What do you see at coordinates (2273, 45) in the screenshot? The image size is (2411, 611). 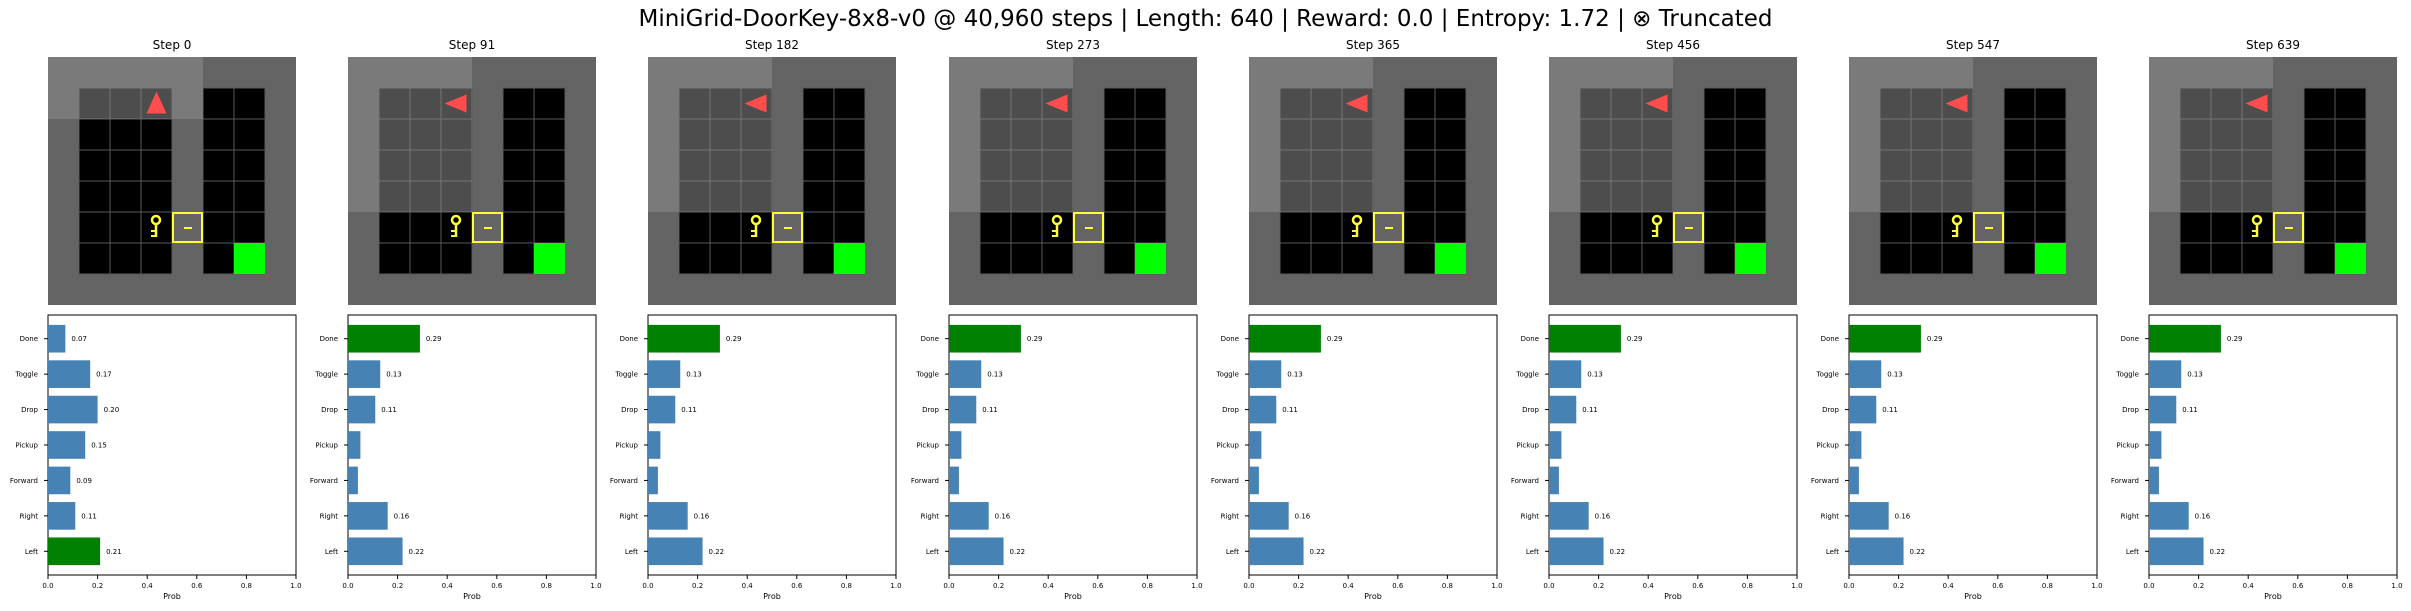 I see `step-title: Step 639` at bounding box center [2273, 45].